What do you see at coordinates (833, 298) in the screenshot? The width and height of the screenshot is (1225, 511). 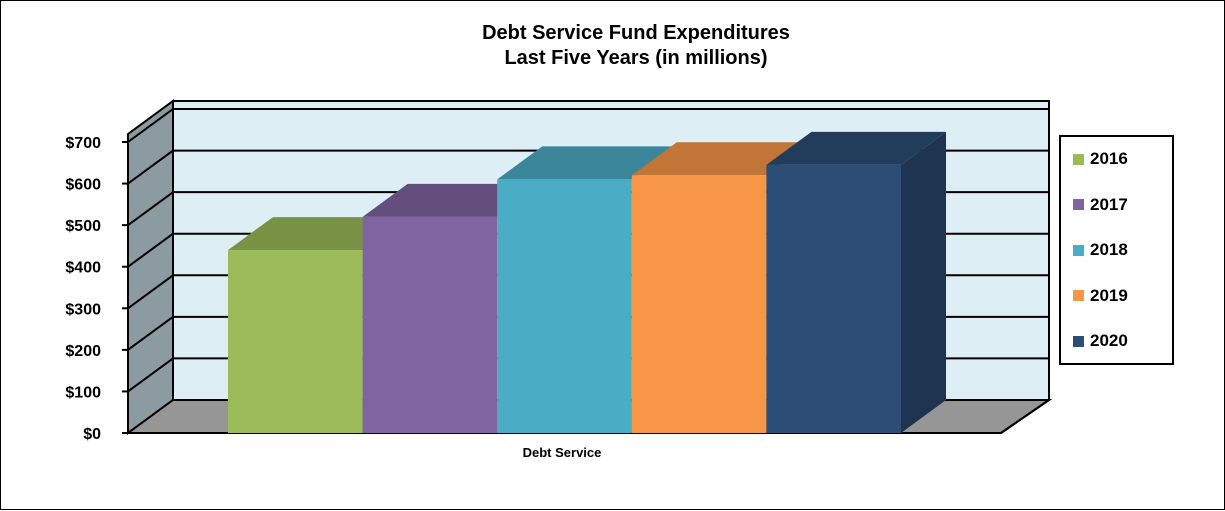 I see `bar-2020` at bounding box center [833, 298].